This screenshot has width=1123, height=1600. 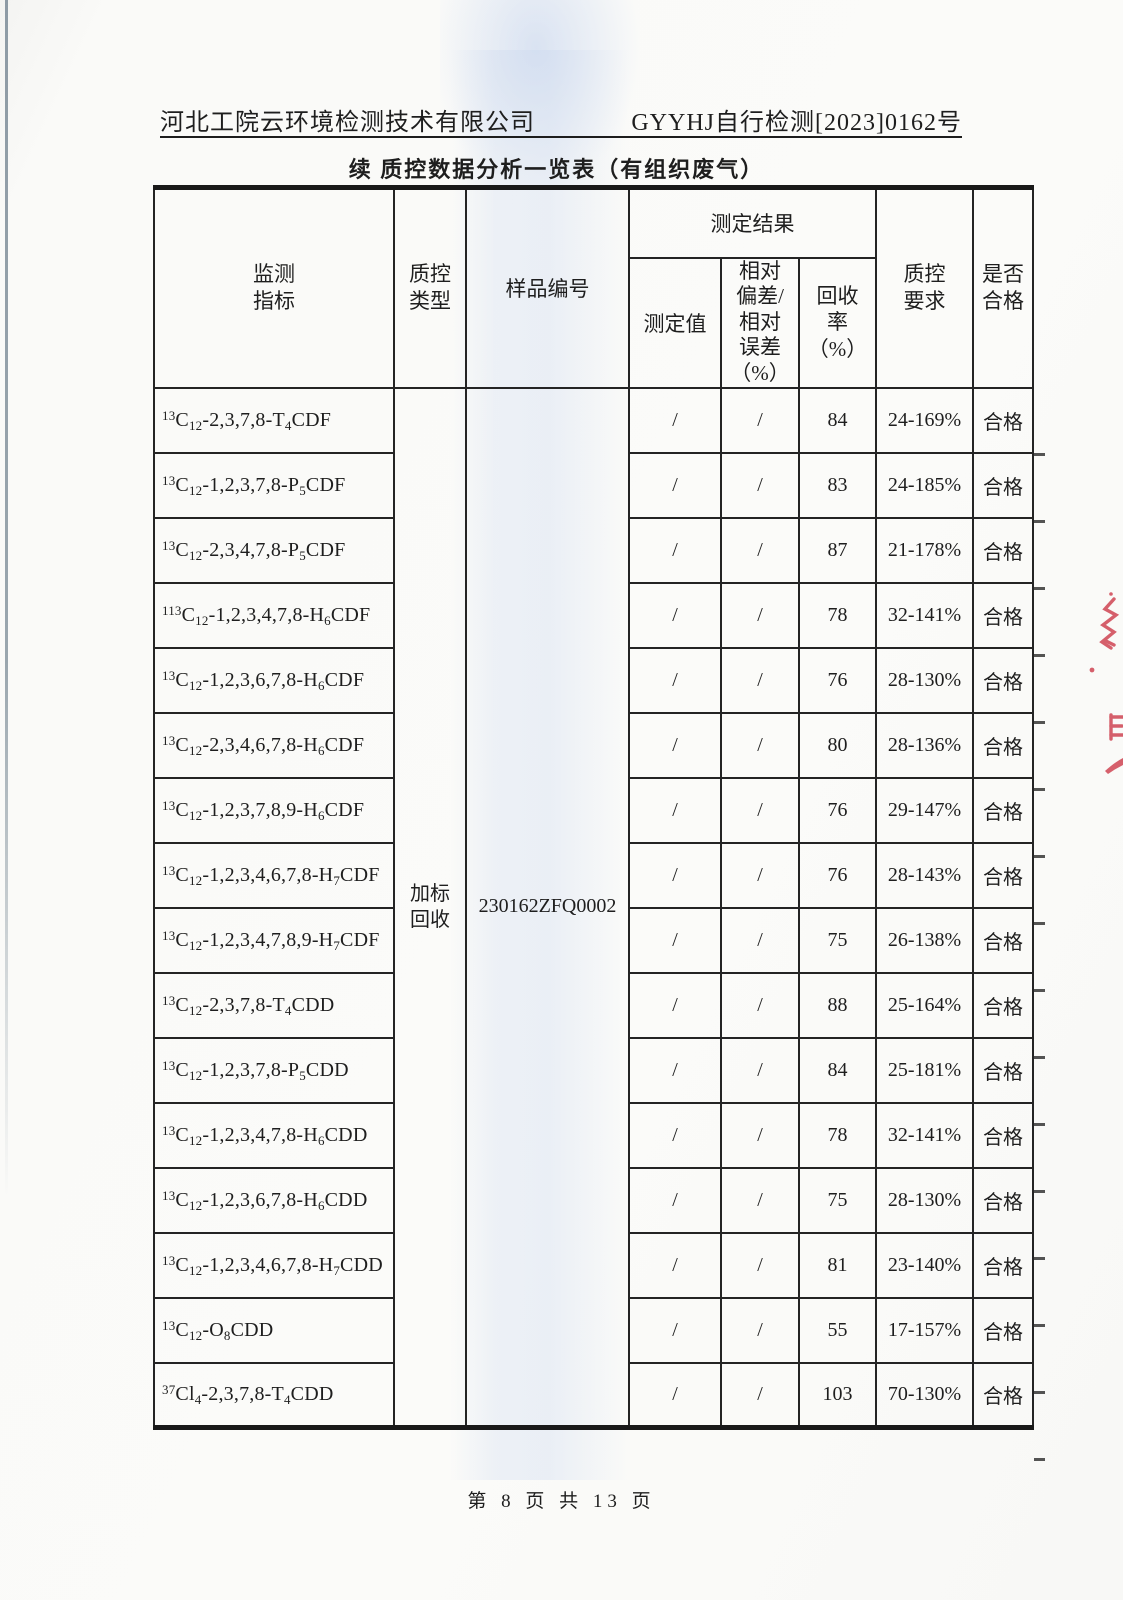 I want to click on recovery-rate-cell: 88, so click(x=837, y=1005).